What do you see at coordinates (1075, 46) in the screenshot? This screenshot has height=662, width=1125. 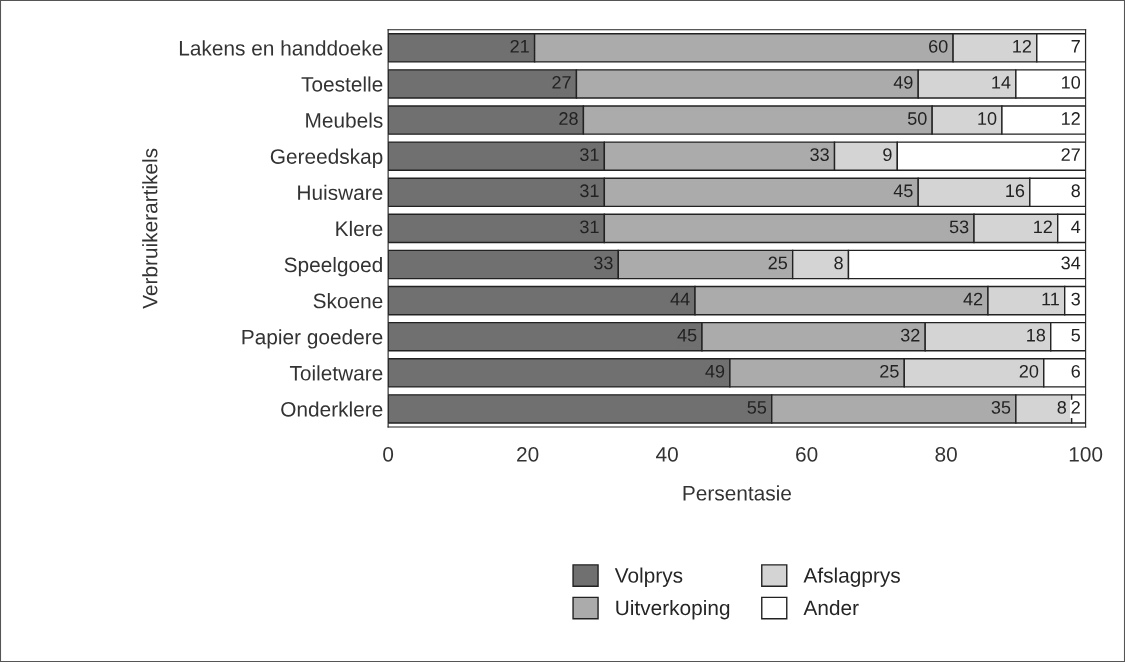 I see `data-label: 7` at bounding box center [1075, 46].